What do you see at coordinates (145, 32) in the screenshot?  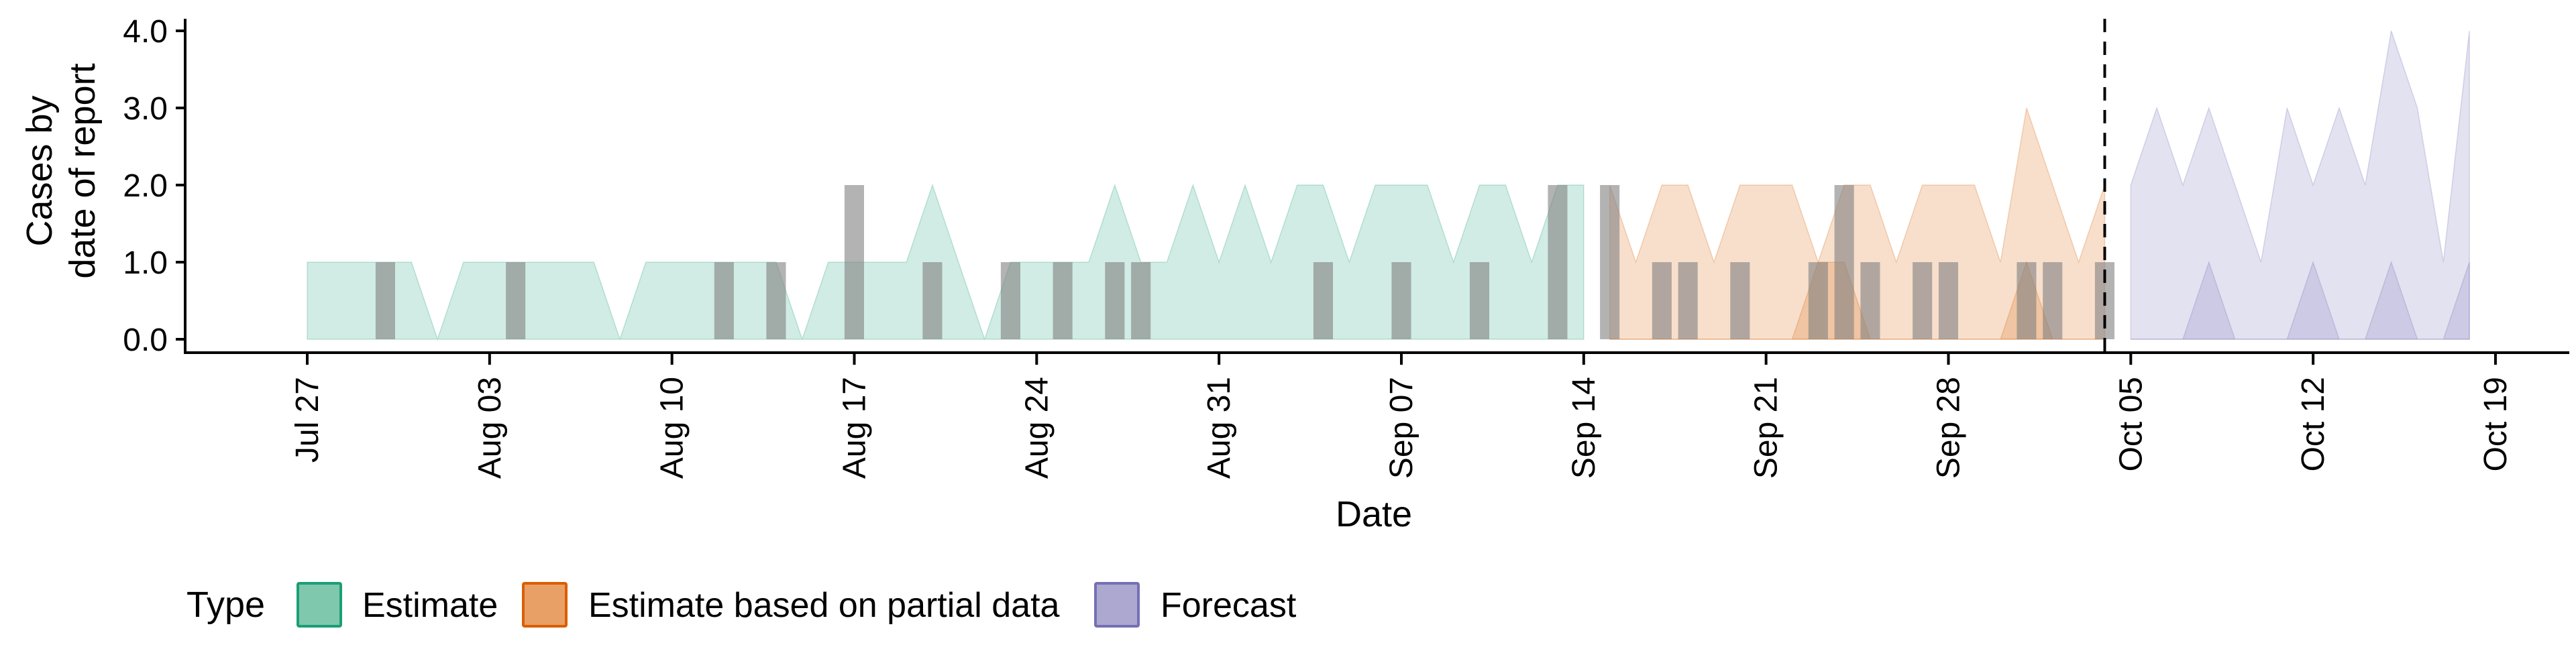 I see `y-tick-label: 4.0` at bounding box center [145, 32].